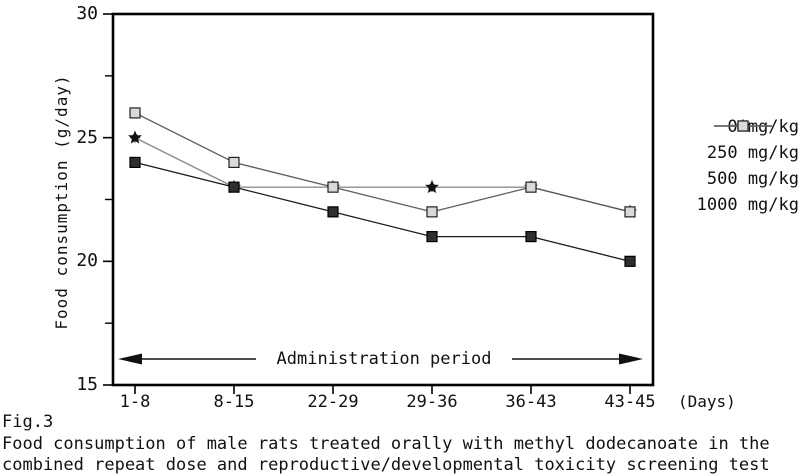 The height and width of the screenshot is (476, 806). Describe the element at coordinates (87, 13) in the screenshot. I see `y-tick-label-30: 30` at that location.